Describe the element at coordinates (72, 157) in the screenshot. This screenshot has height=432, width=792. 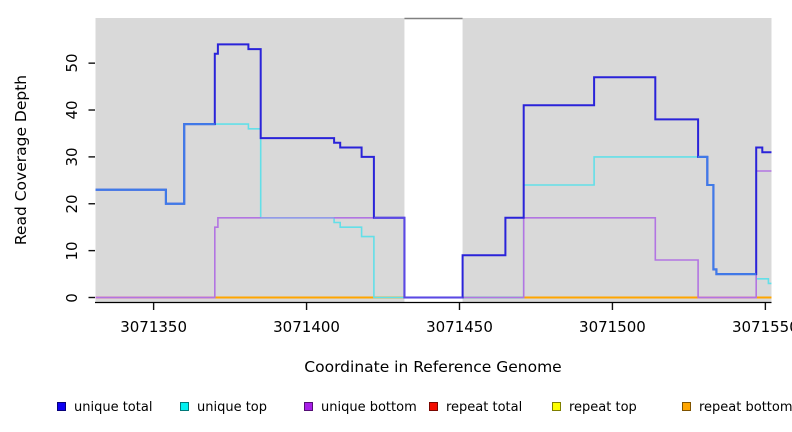
I see `y-tick-label: 30` at that location.